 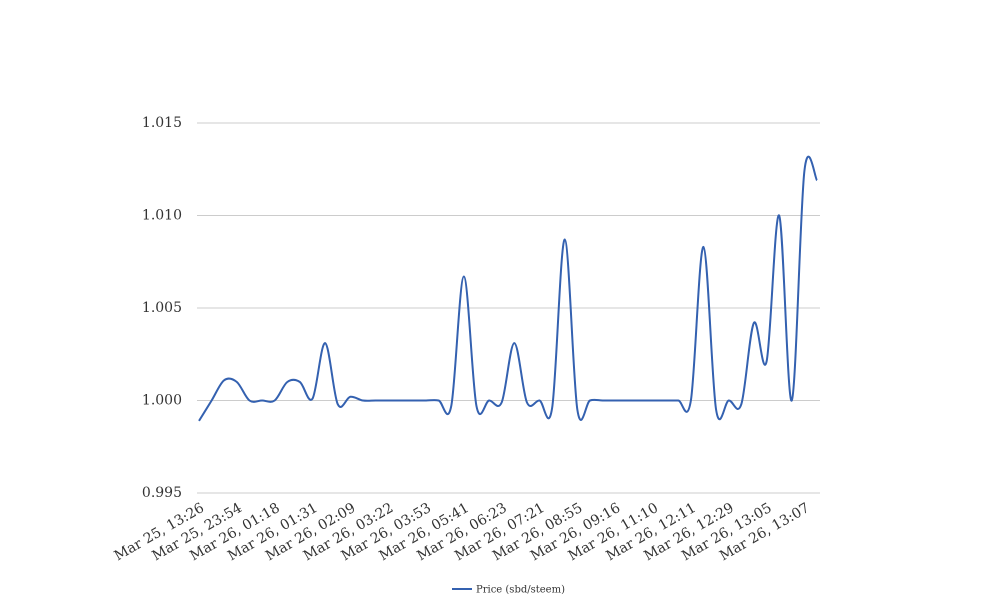 What do you see at coordinates (162, 308) in the screenshot?
I see `y-tick-label: 1.005` at bounding box center [162, 308].